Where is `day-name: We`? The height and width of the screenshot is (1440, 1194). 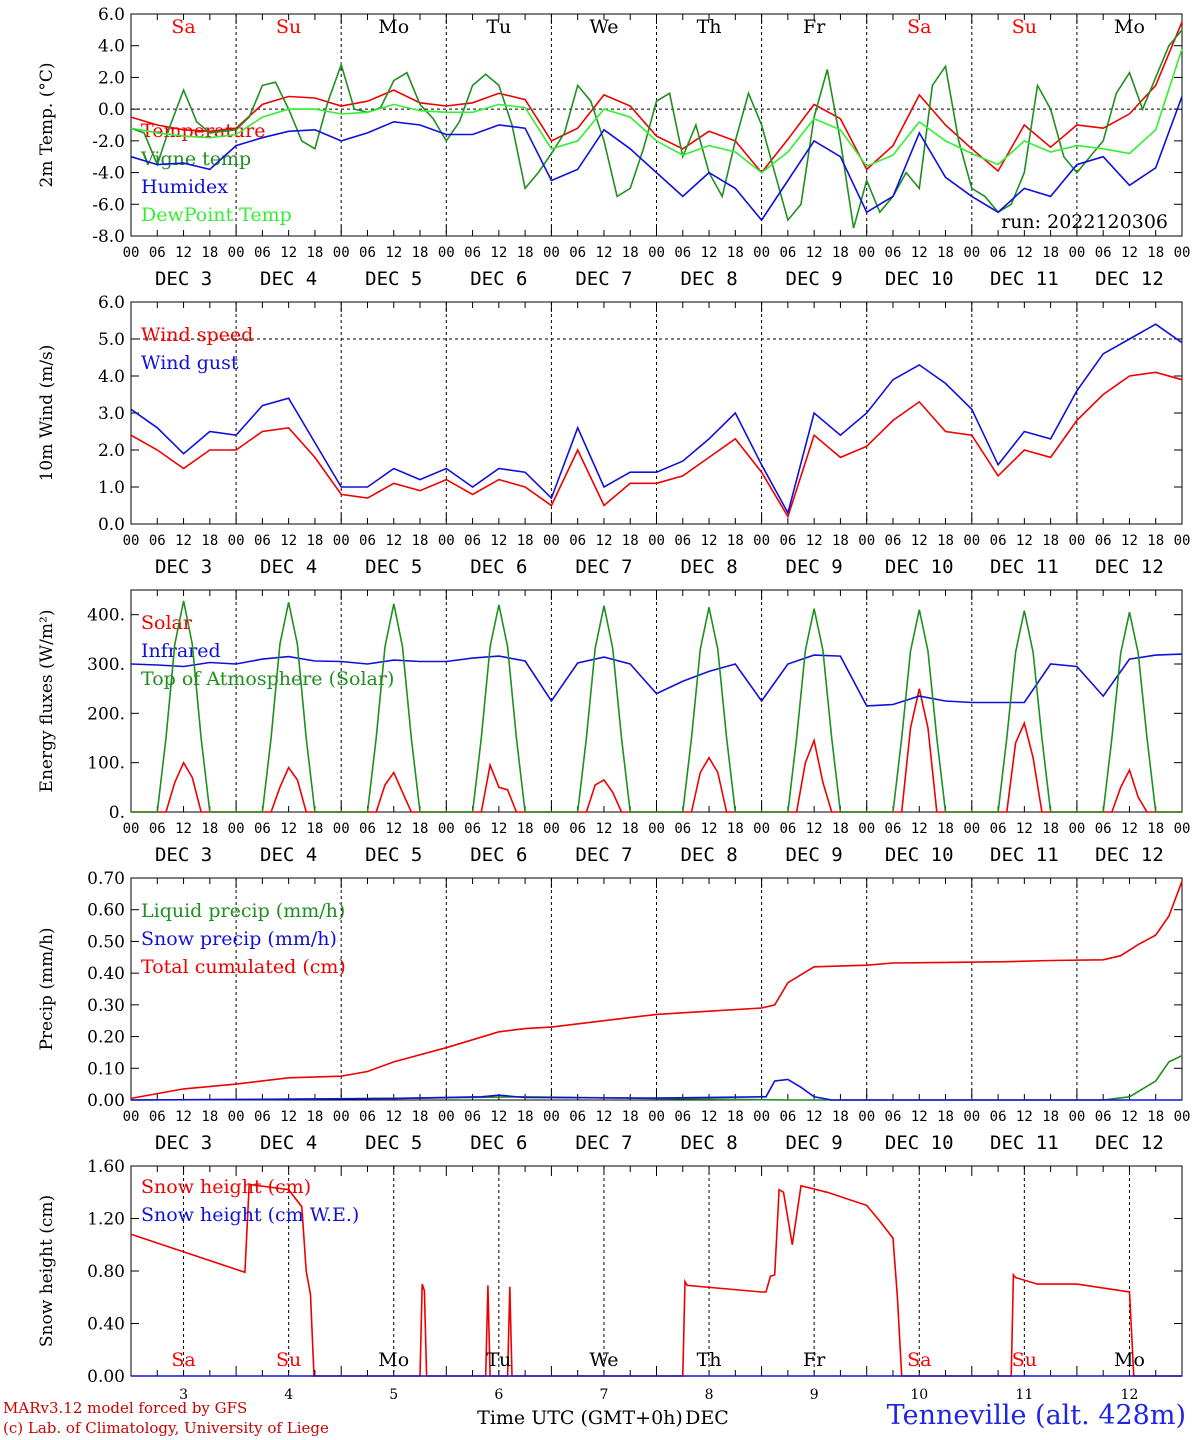
day-name: We is located at coordinates (603, 1360).